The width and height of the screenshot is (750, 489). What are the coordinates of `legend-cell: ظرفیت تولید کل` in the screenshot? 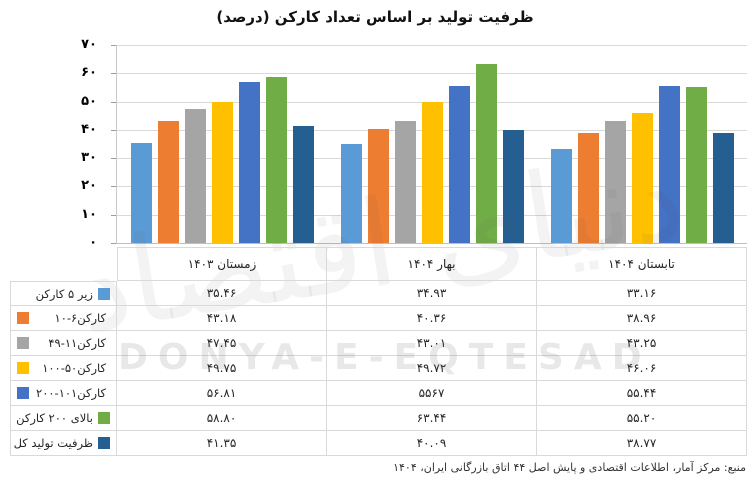 It's located at (63, 443).